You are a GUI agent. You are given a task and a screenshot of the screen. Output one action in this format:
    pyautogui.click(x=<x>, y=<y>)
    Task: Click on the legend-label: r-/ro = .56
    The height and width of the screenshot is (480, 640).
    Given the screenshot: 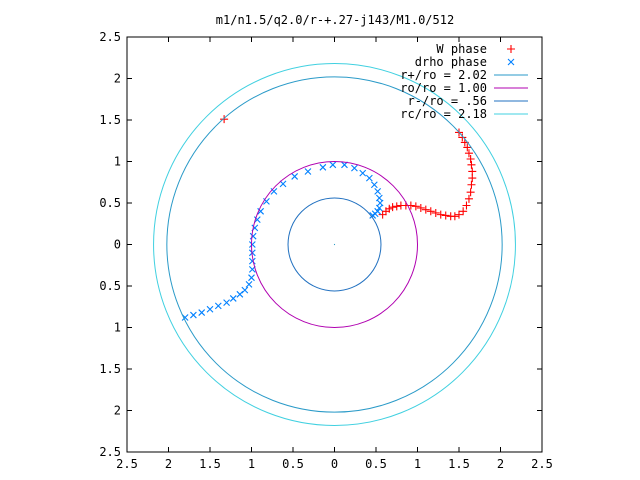 What is the action you would take?
    pyautogui.click(x=447, y=101)
    